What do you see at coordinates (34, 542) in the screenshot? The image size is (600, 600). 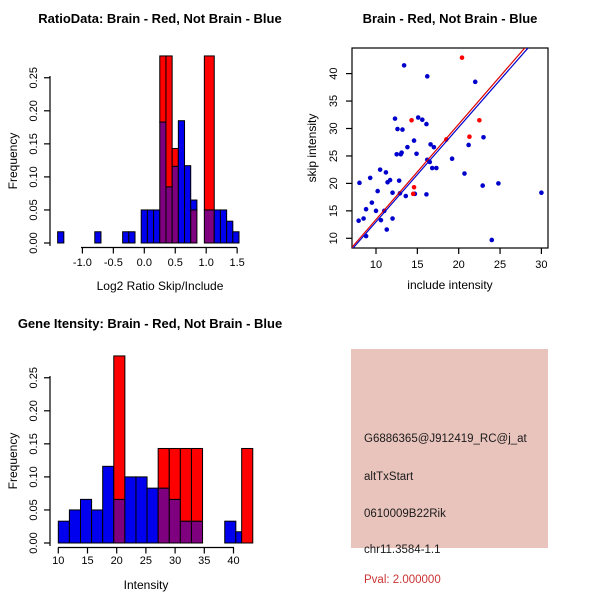 I see `y-tick-label: 0.00` at bounding box center [34, 542].